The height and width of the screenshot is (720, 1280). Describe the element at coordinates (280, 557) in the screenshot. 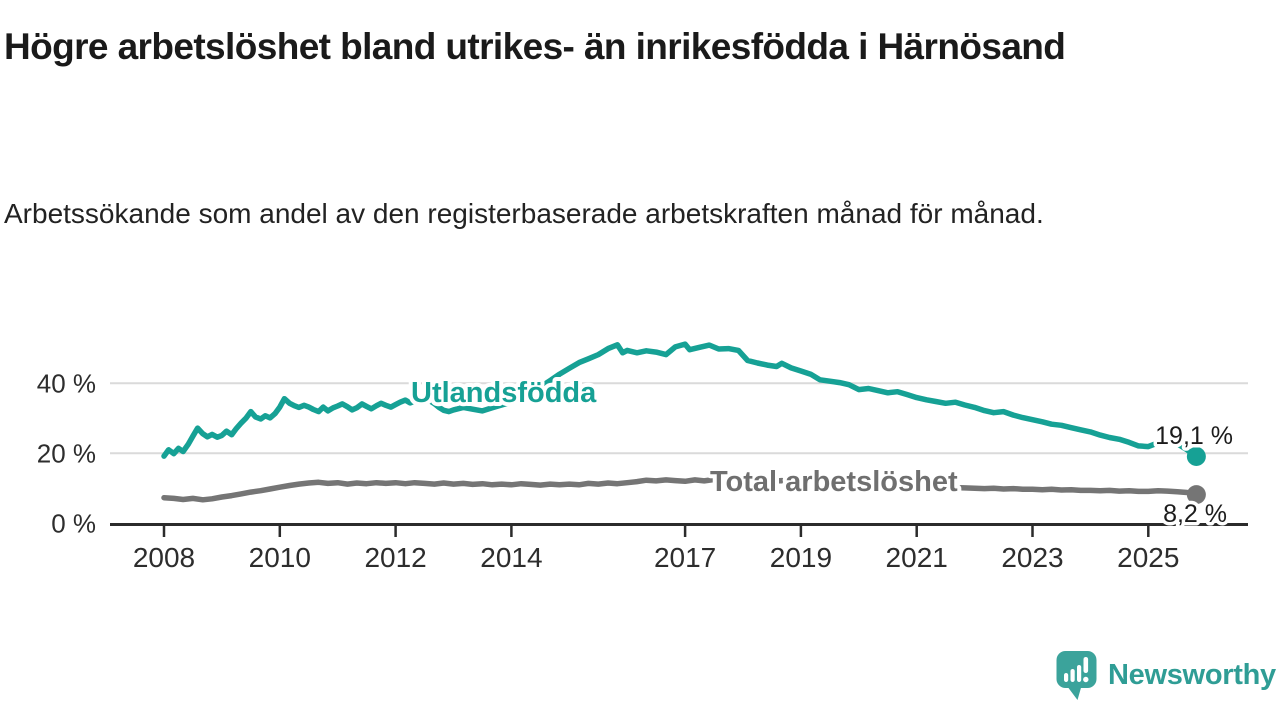

I see `x-tick-label: 2010` at that location.